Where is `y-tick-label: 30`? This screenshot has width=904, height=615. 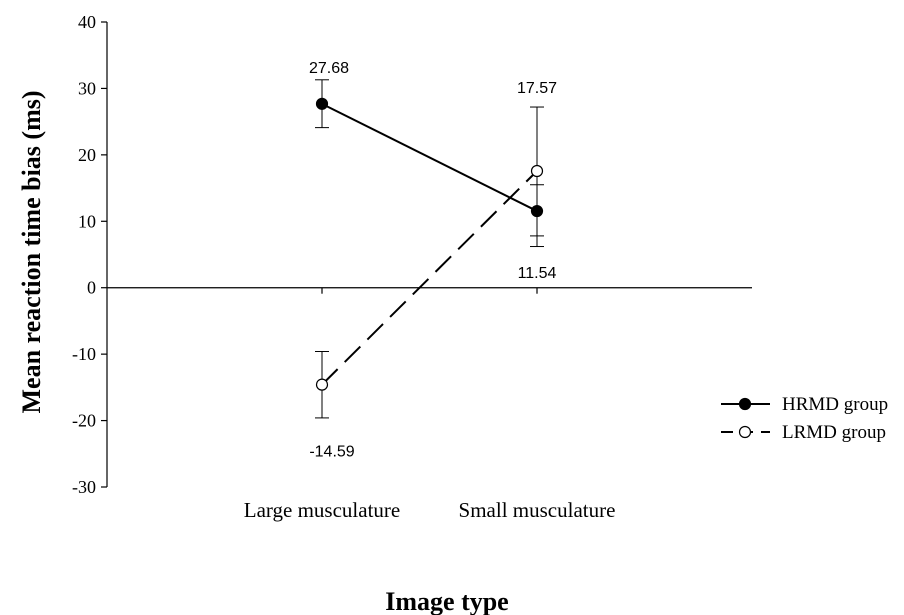
y-tick-label: 30 is located at coordinates (87, 88).